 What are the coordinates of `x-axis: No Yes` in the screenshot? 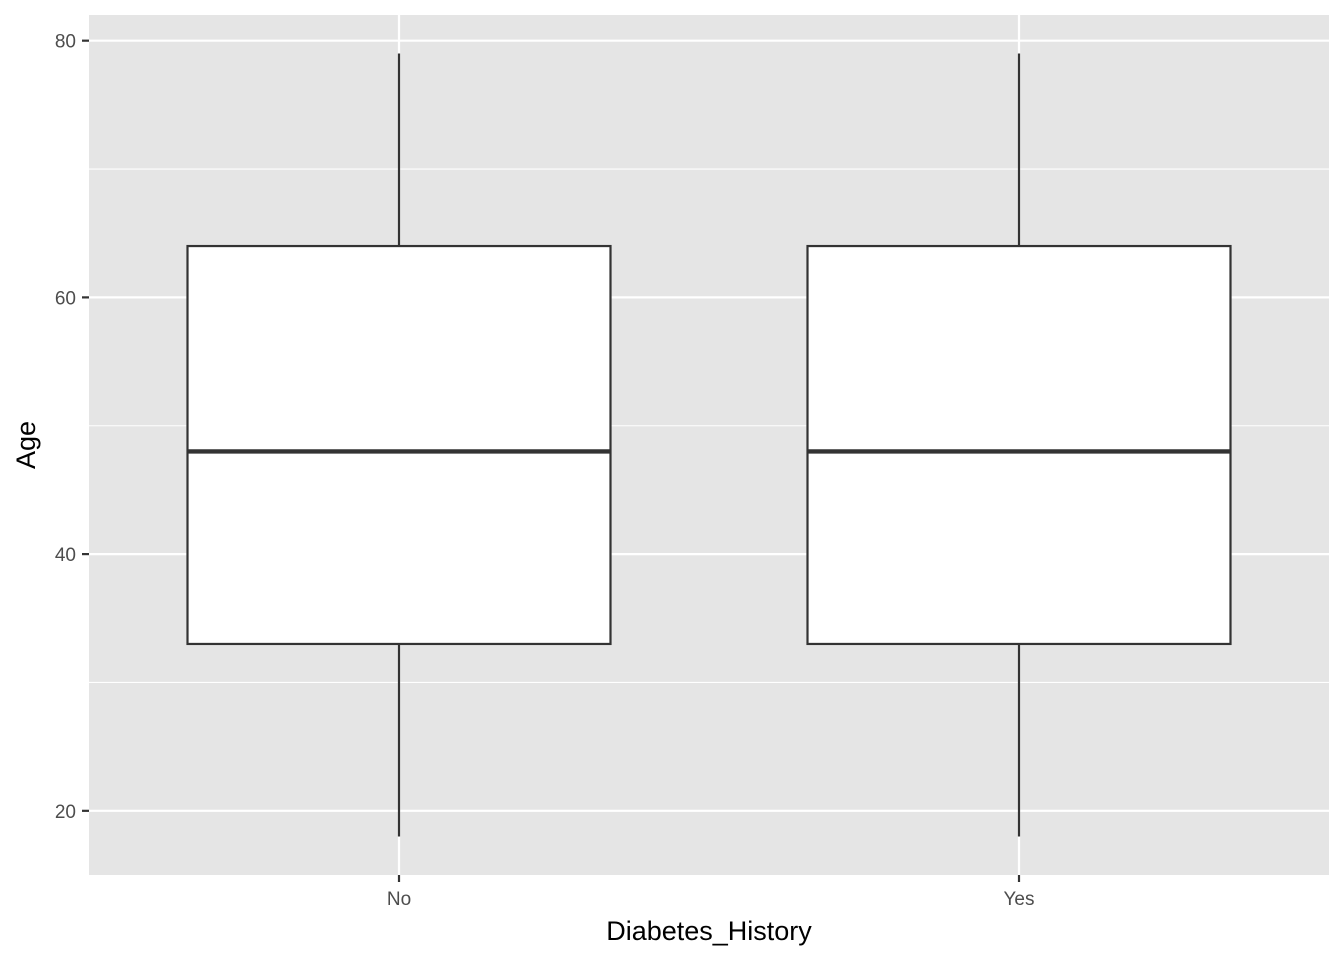 It's located at (711, 892).